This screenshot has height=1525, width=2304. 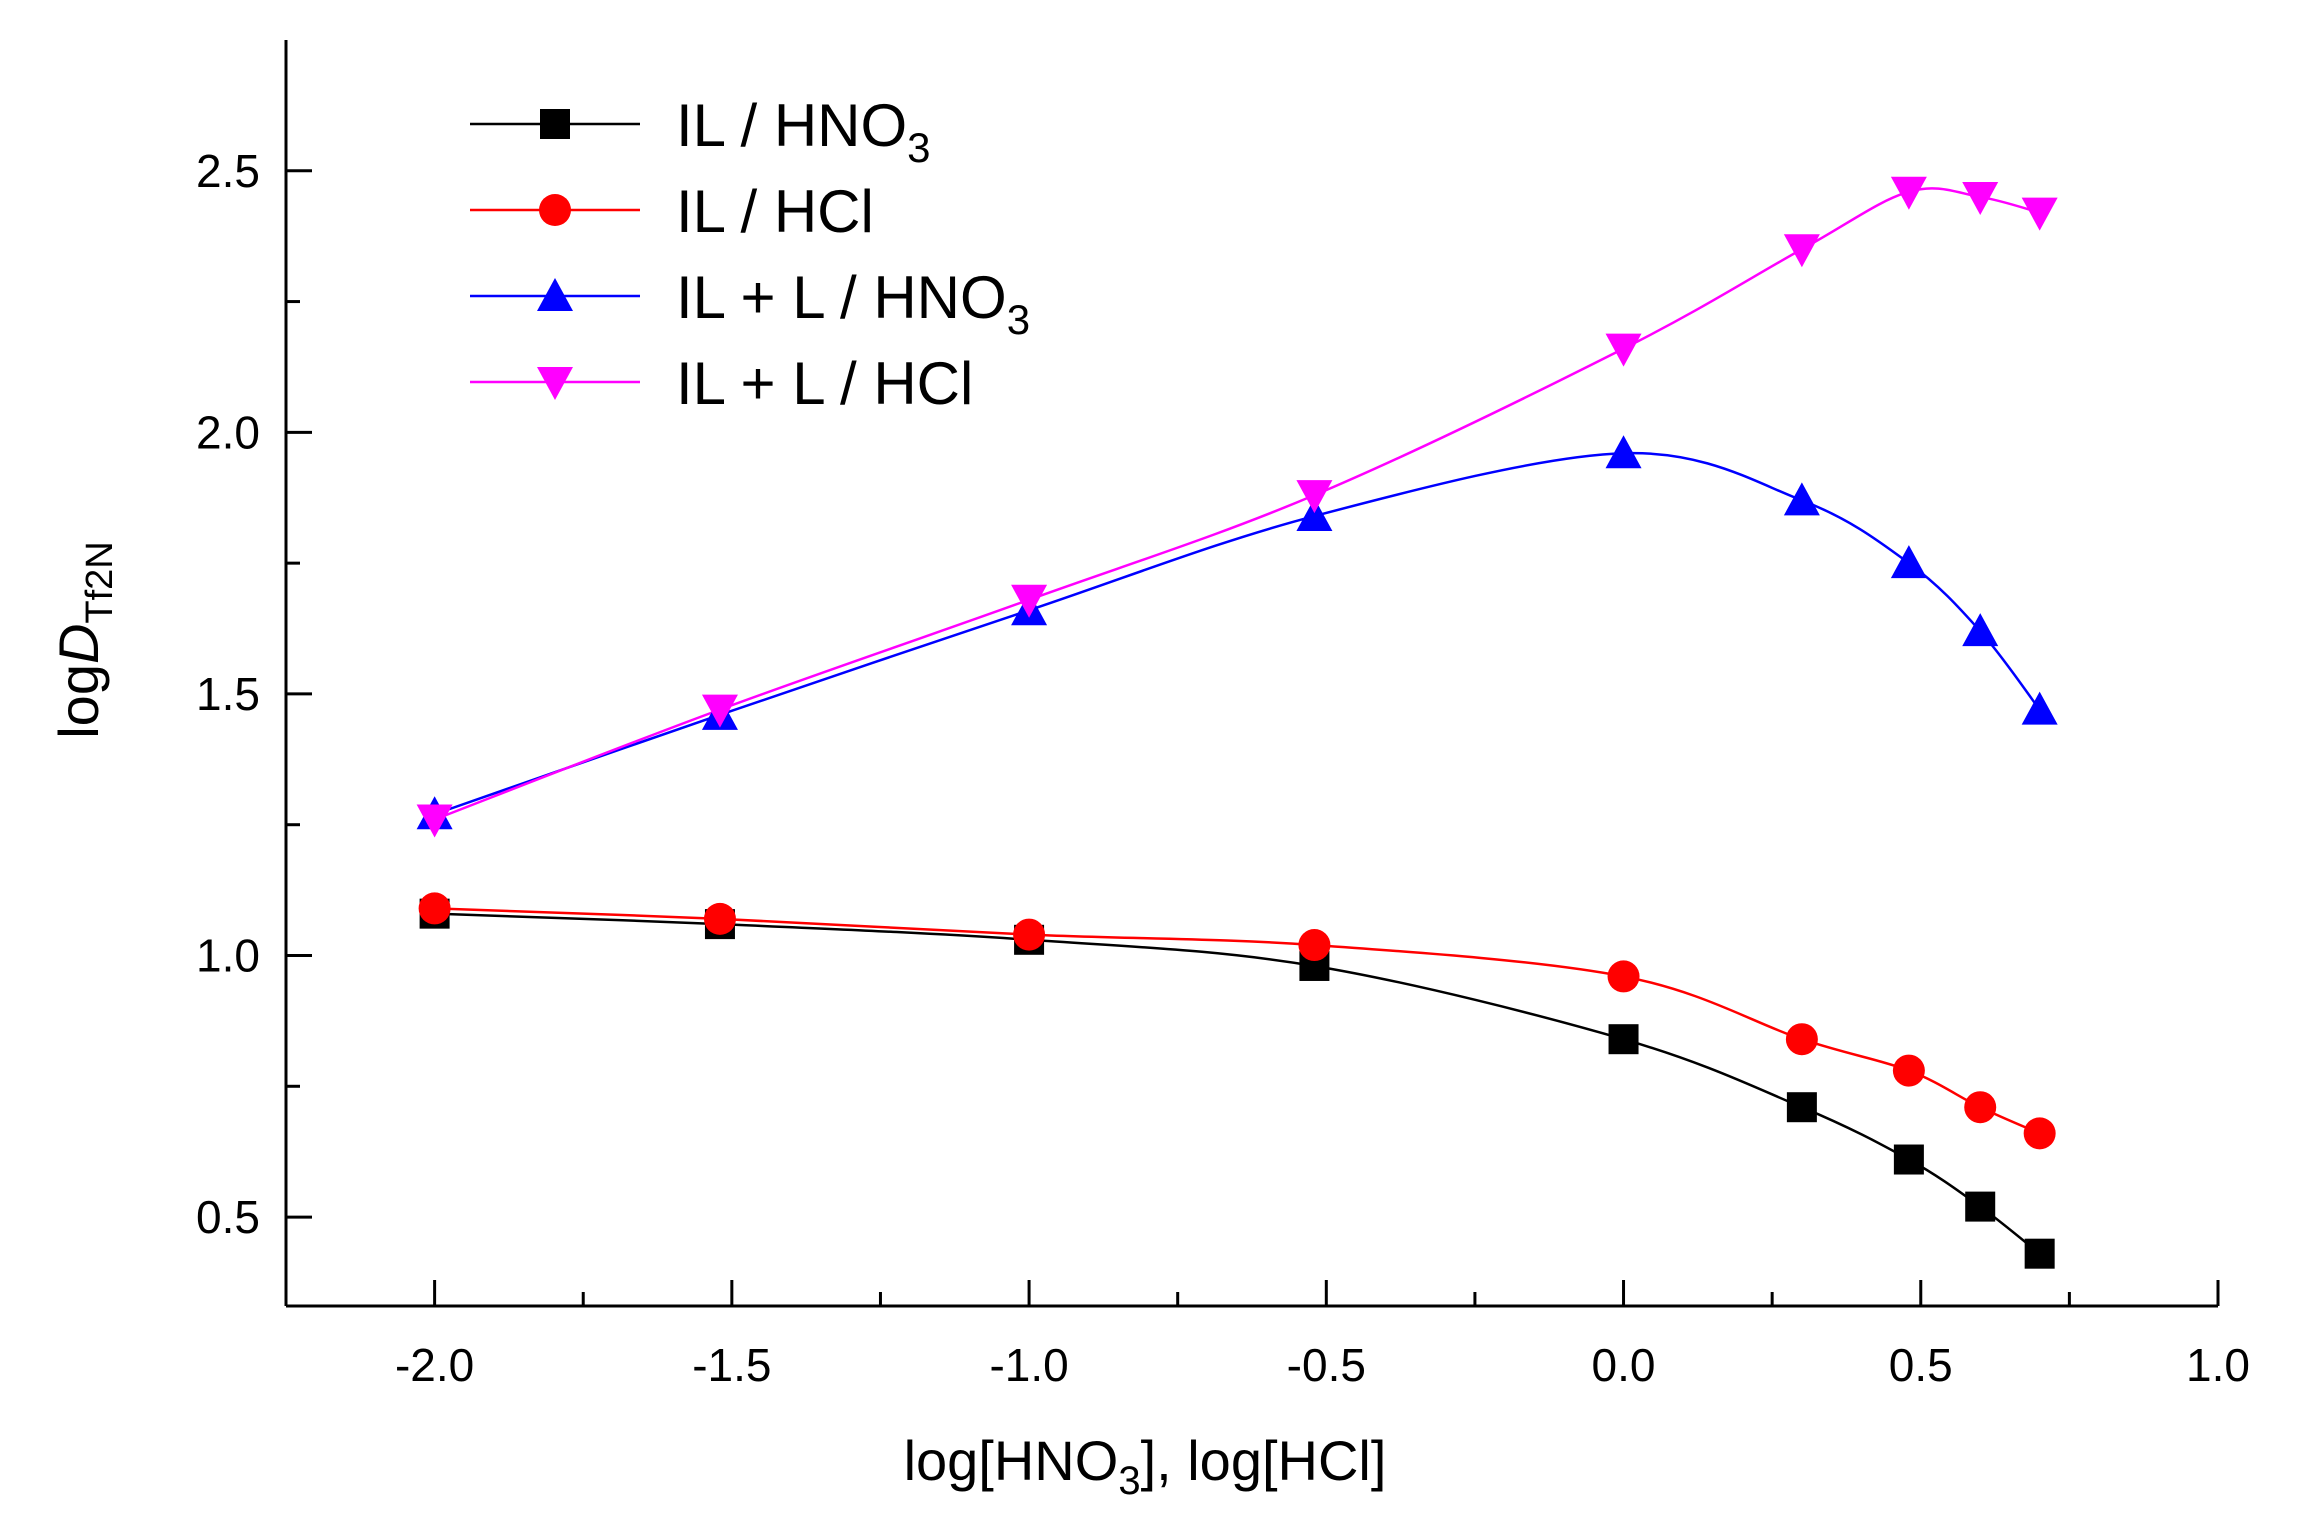 I want to click on x-axis-title: log[HNO3], log[HCl], so click(x=1145, y=1466).